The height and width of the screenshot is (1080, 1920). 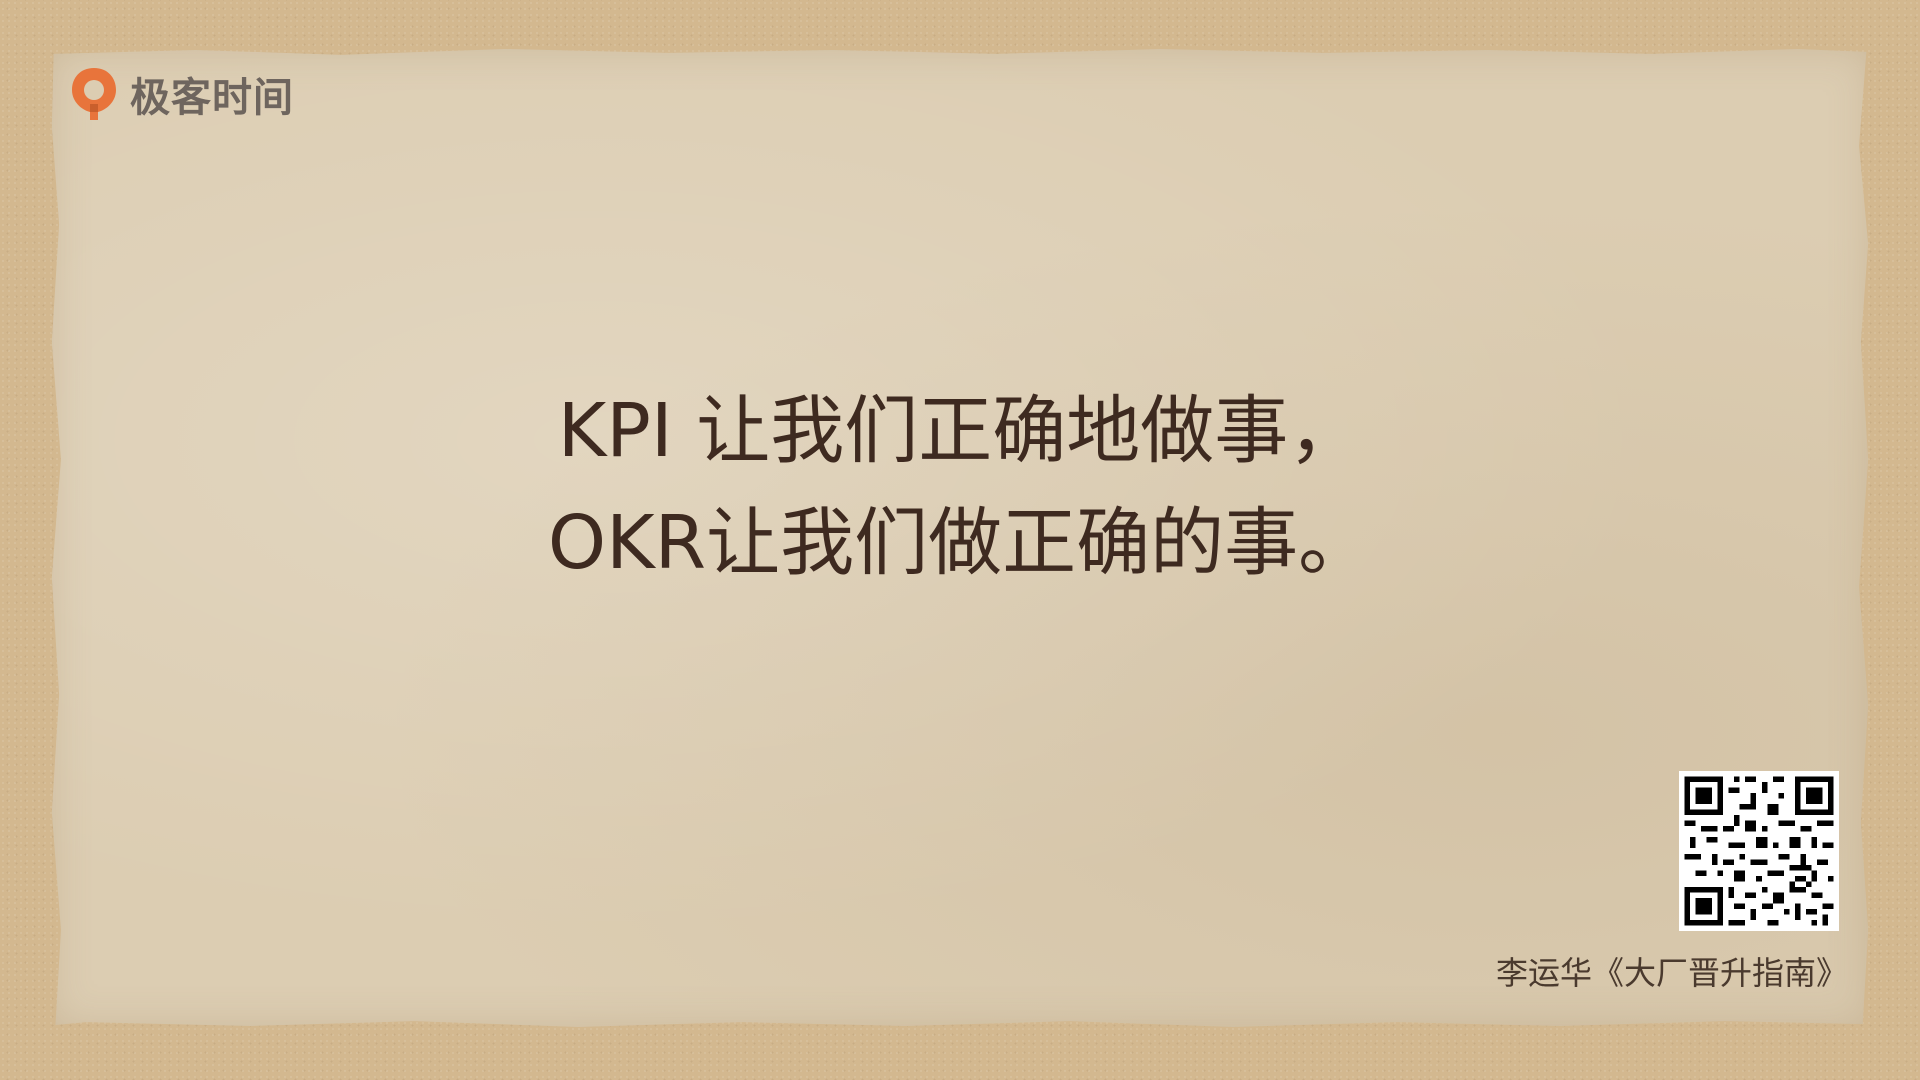 I want to click on book-caption: 李运华《大厂晋升指南》, so click(x=1671, y=973).